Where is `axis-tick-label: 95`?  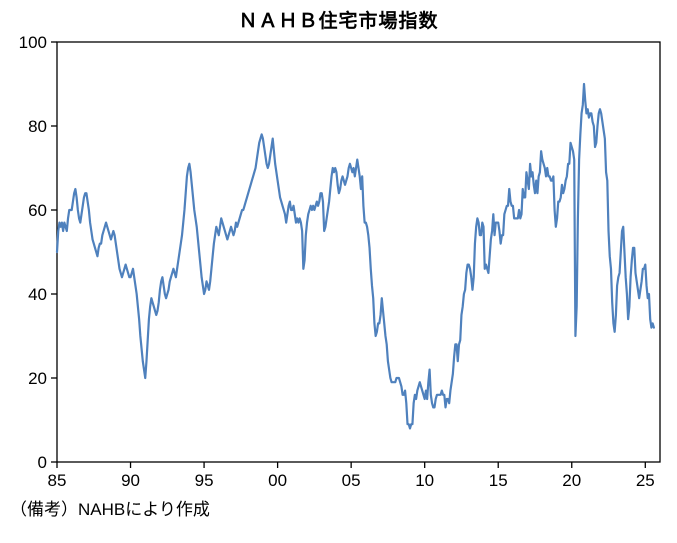
axis-tick-label: 95 is located at coordinates (204, 480).